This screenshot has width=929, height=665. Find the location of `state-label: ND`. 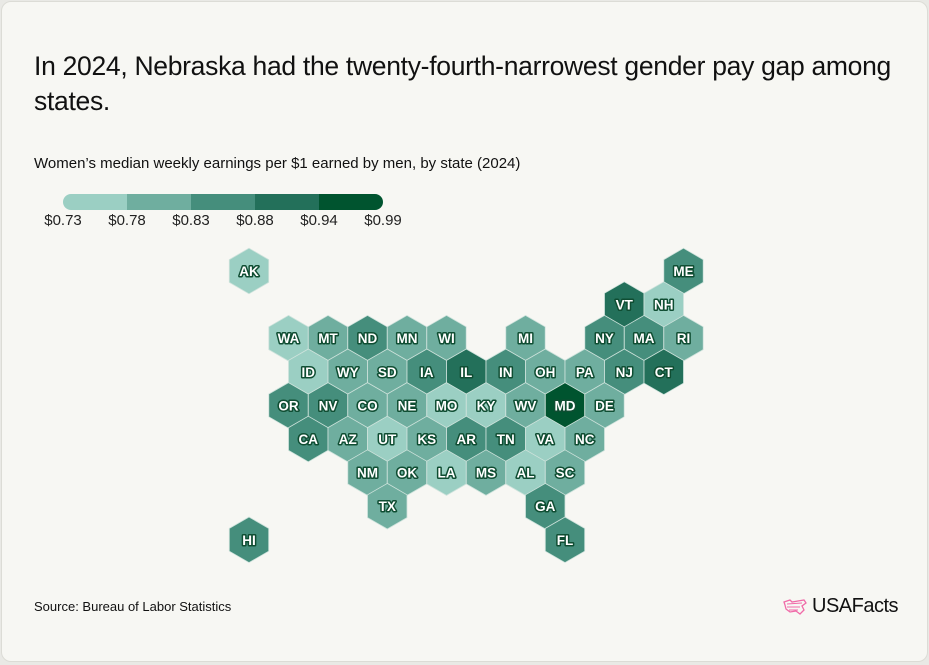

state-label: ND is located at coordinates (368, 338).